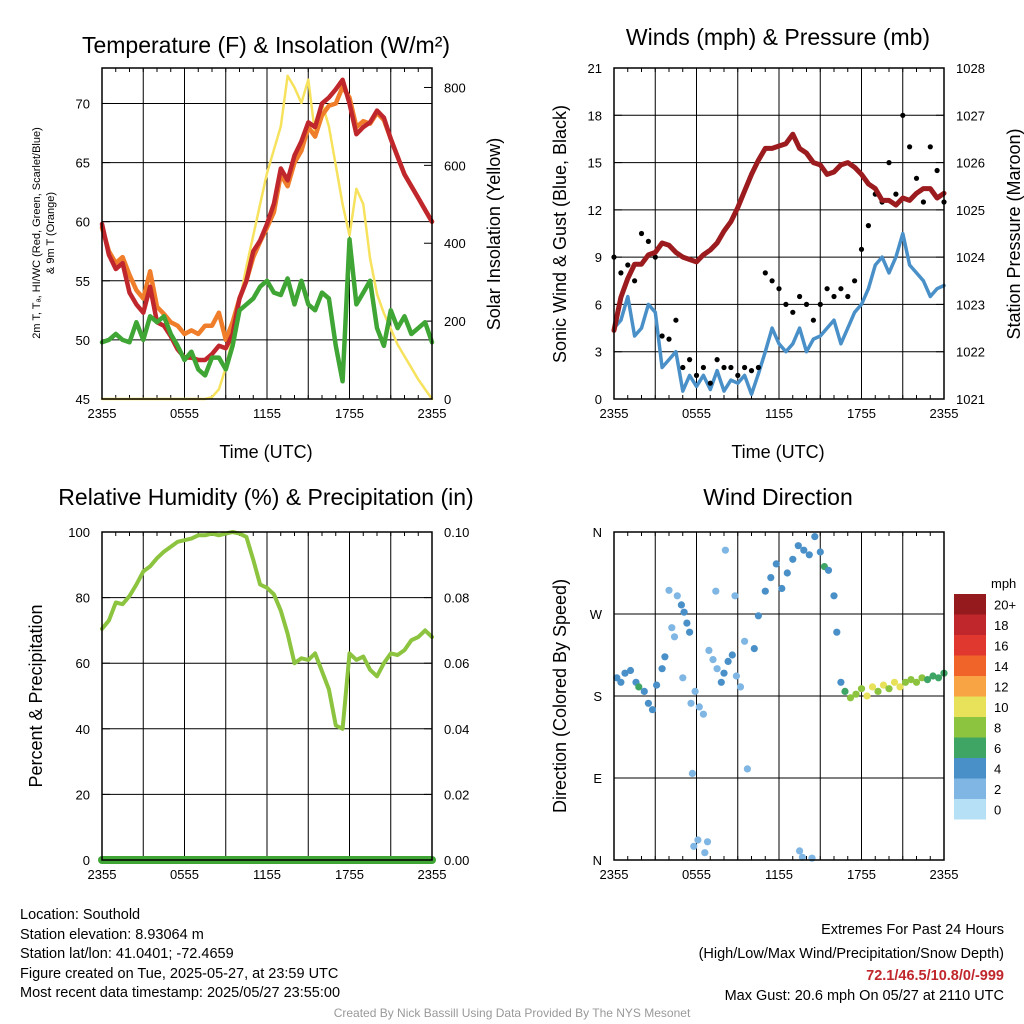 The width and height of the screenshot is (1024, 1024). What do you see at coordinates (447, 399) in the screenshot?
I see `temp-ytick-label-right: 0` at bounding box center [447, 399].